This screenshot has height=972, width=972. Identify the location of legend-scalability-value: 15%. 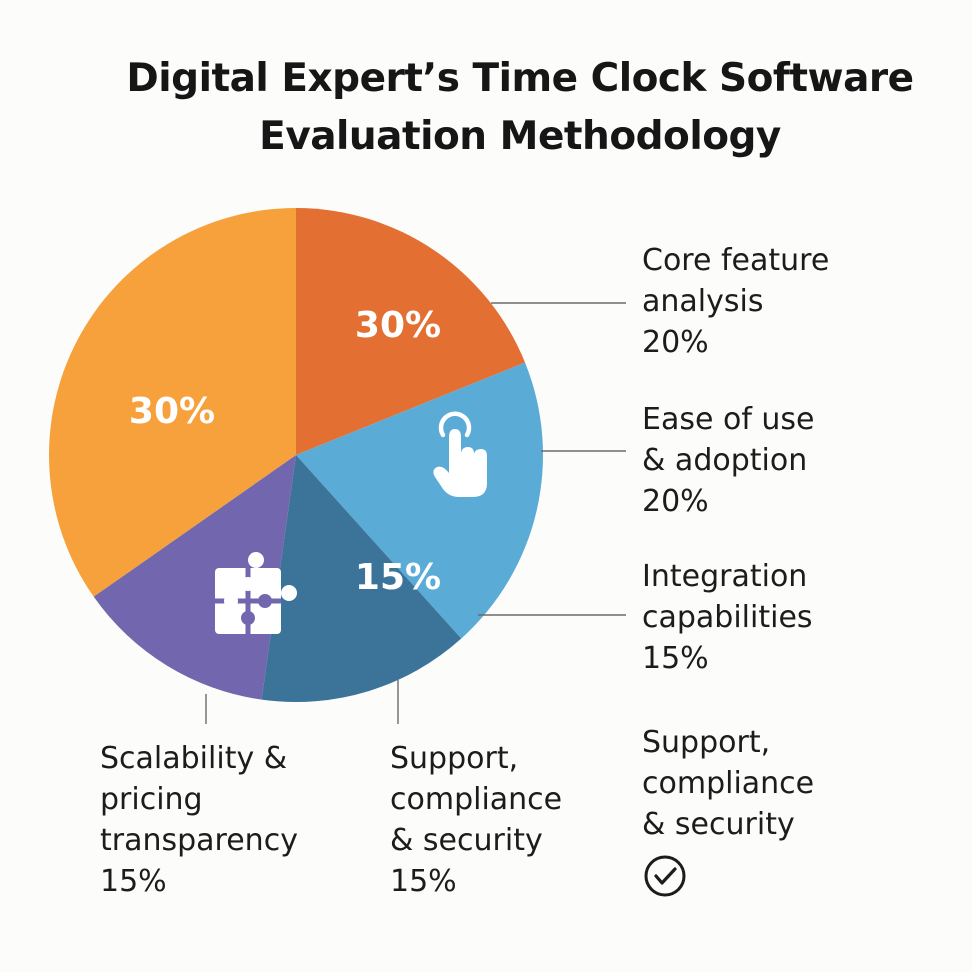
(133, 881).